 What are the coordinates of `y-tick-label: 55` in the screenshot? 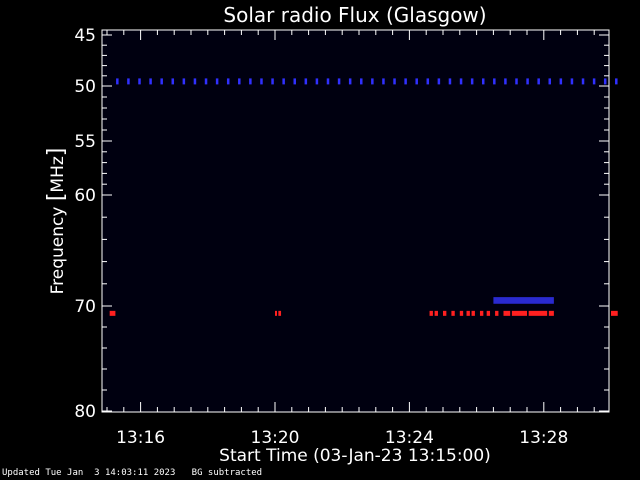 It's located at (85, 142).